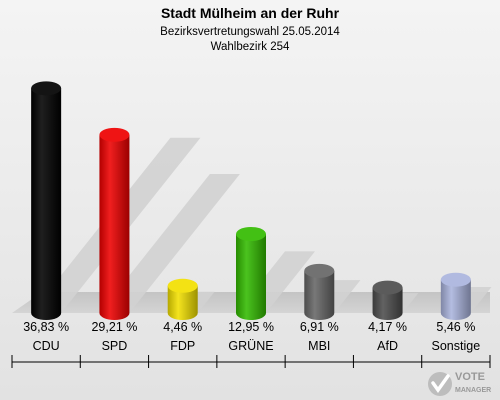 The width and height of the screenshot is (500, 400). I want to click on value-label: 12,95 %, so click(251, 327).